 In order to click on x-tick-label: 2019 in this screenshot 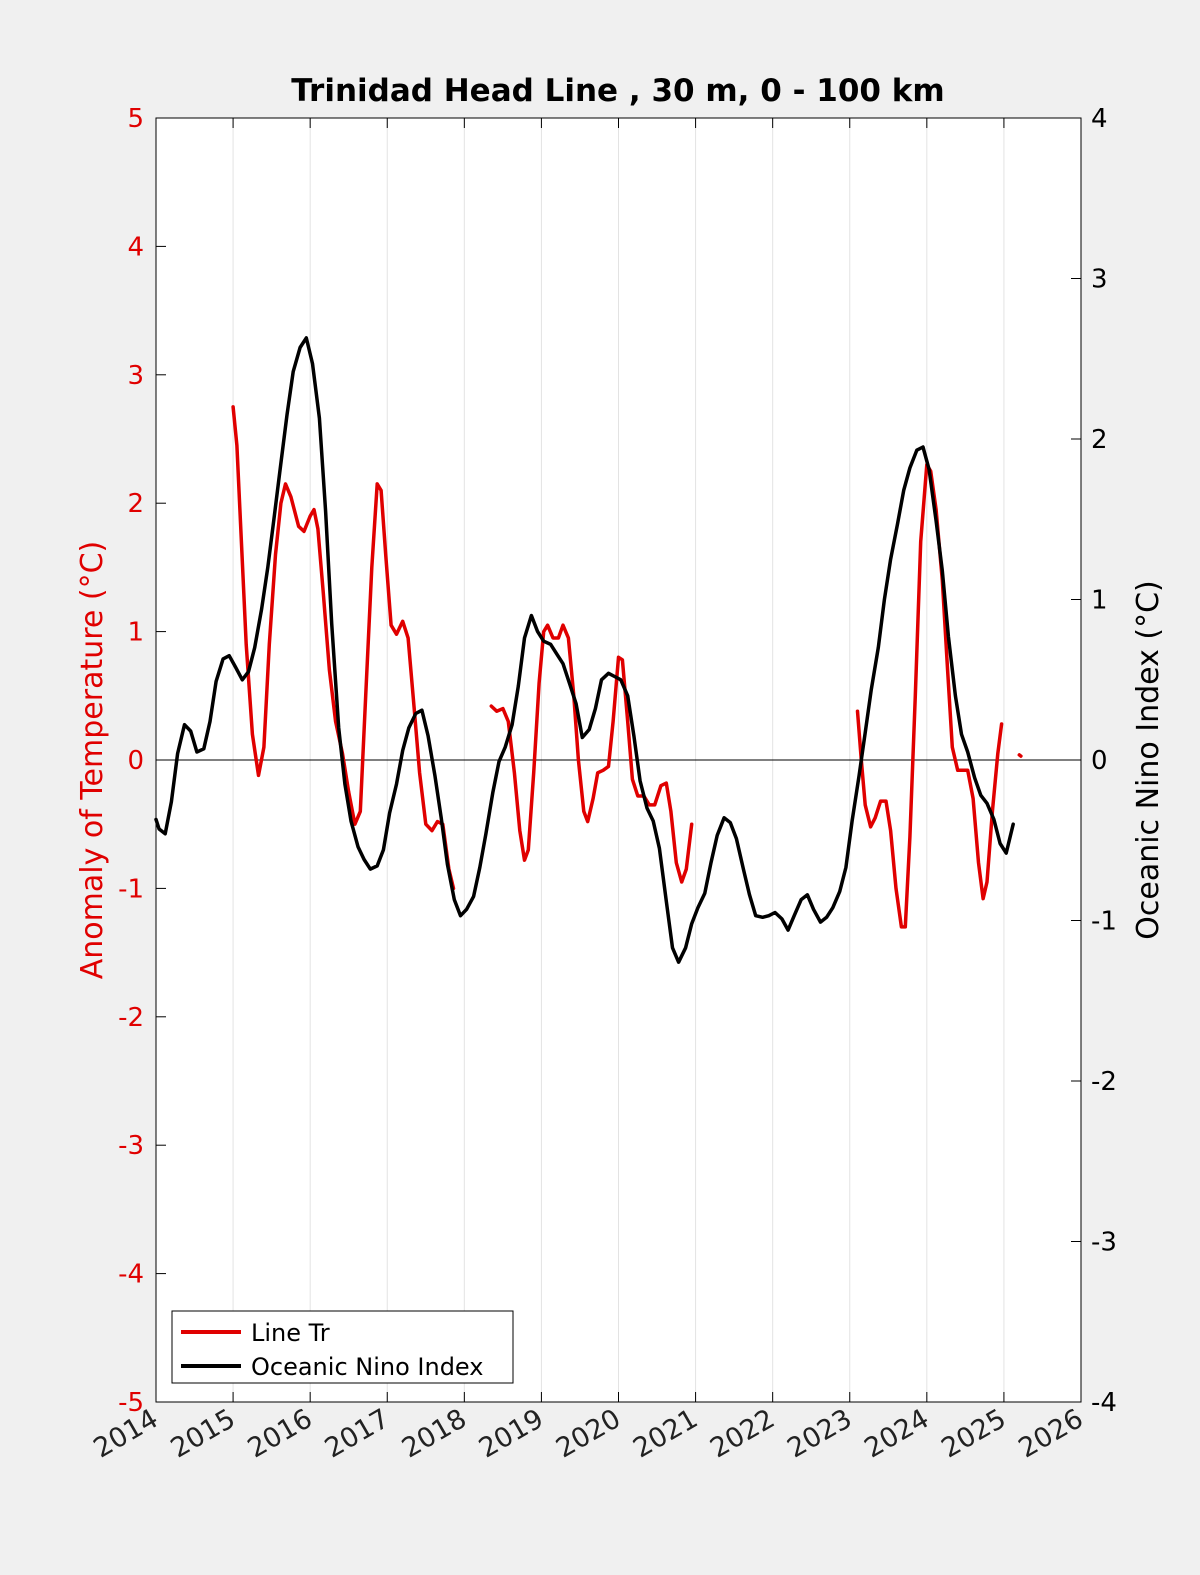, I will do `click(511, 1433)`.